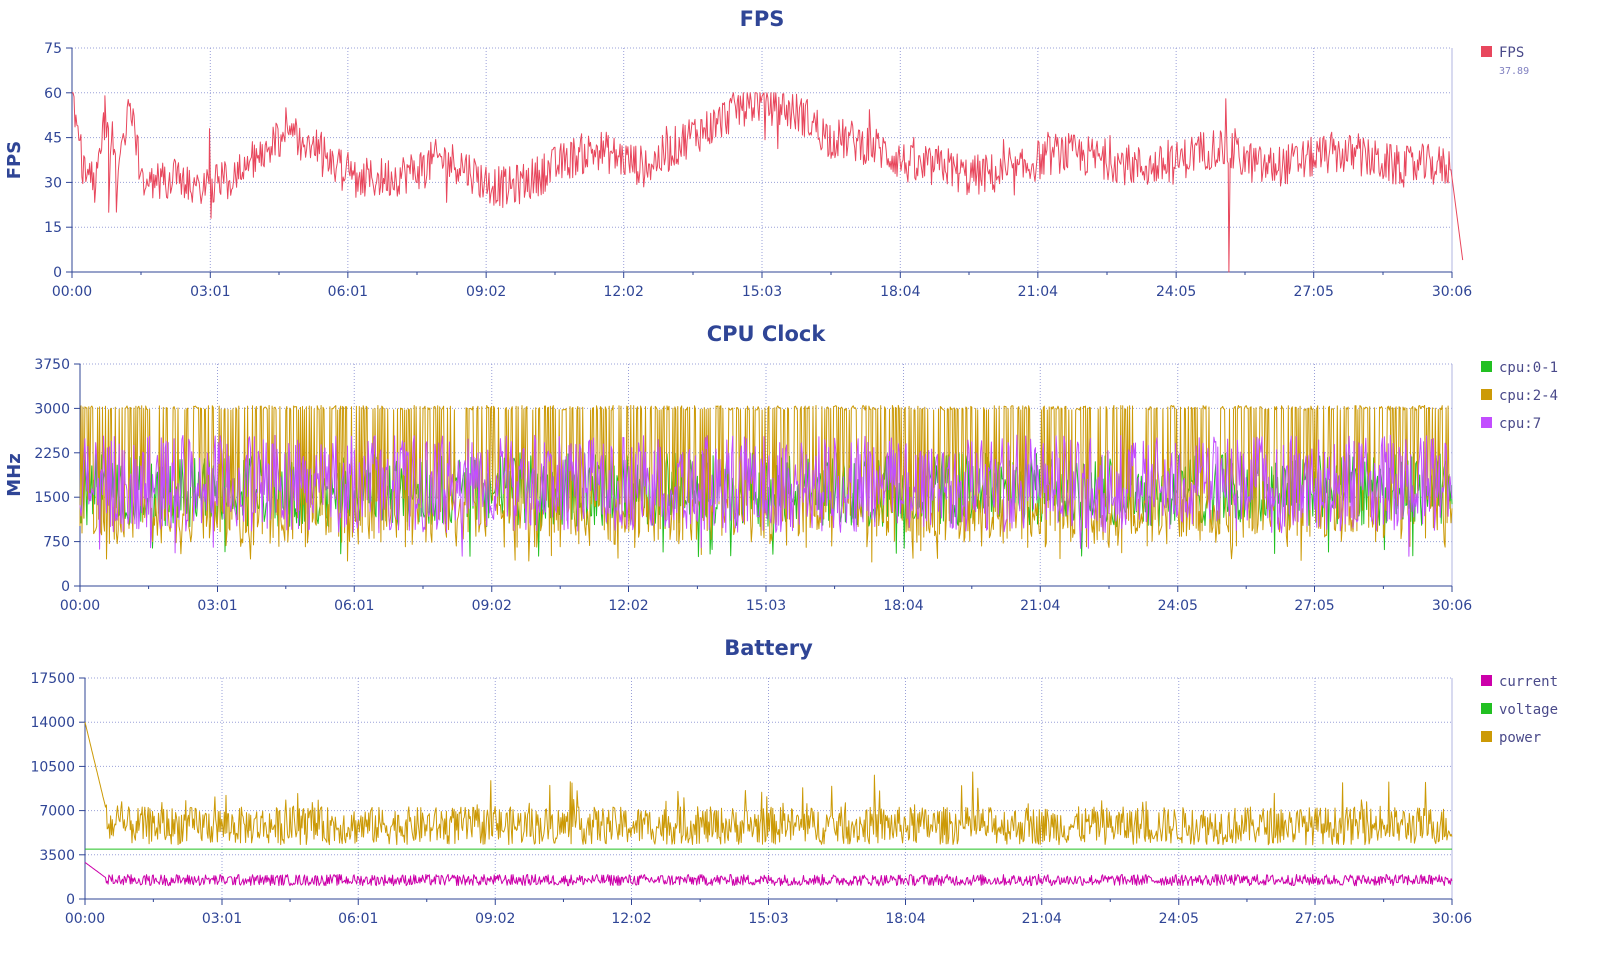  What do you see at coordinates (14, 474) in the screenshot?
I see `y-axis-label: MHz` at bounding box center [14, 474].